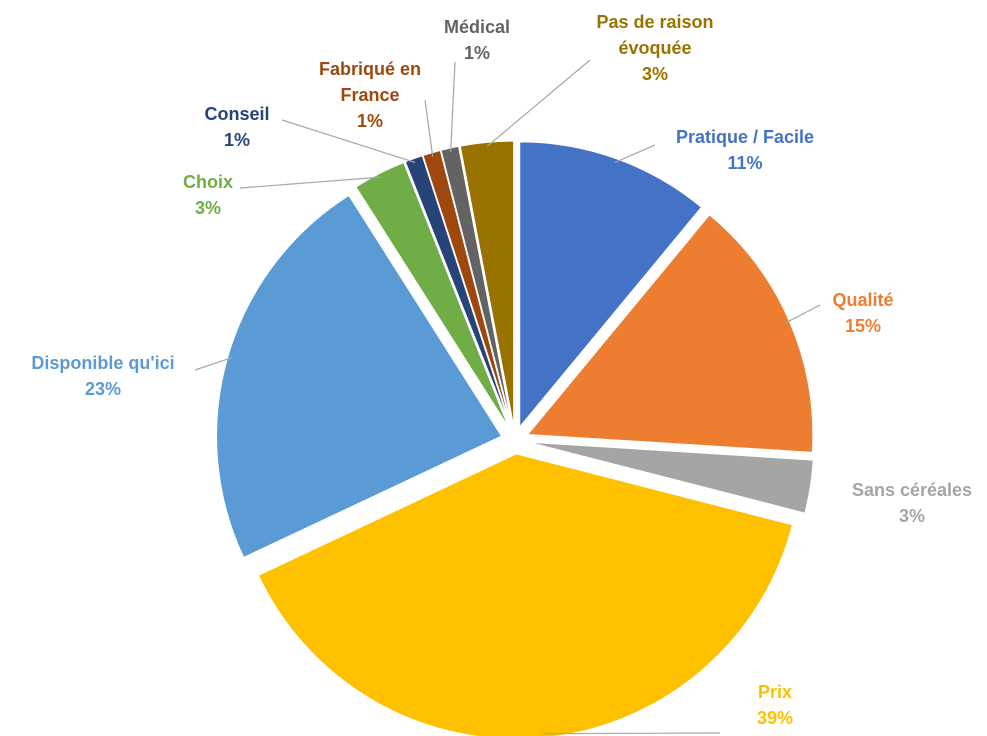 This screenshot has height=736, width=987. I want to click on data-label: Médical 1%, so click(477, 40).